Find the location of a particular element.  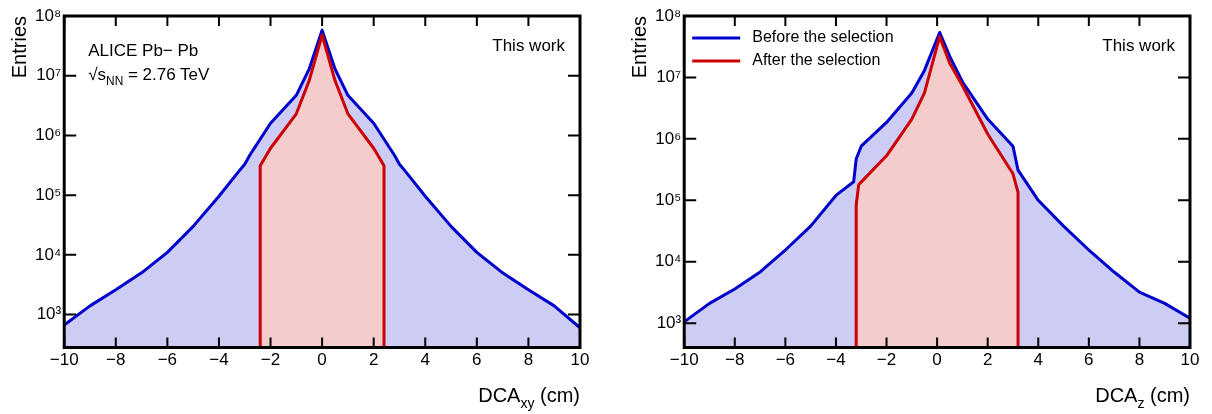

legend-label: After the selection is located at coordinates (816, 60).